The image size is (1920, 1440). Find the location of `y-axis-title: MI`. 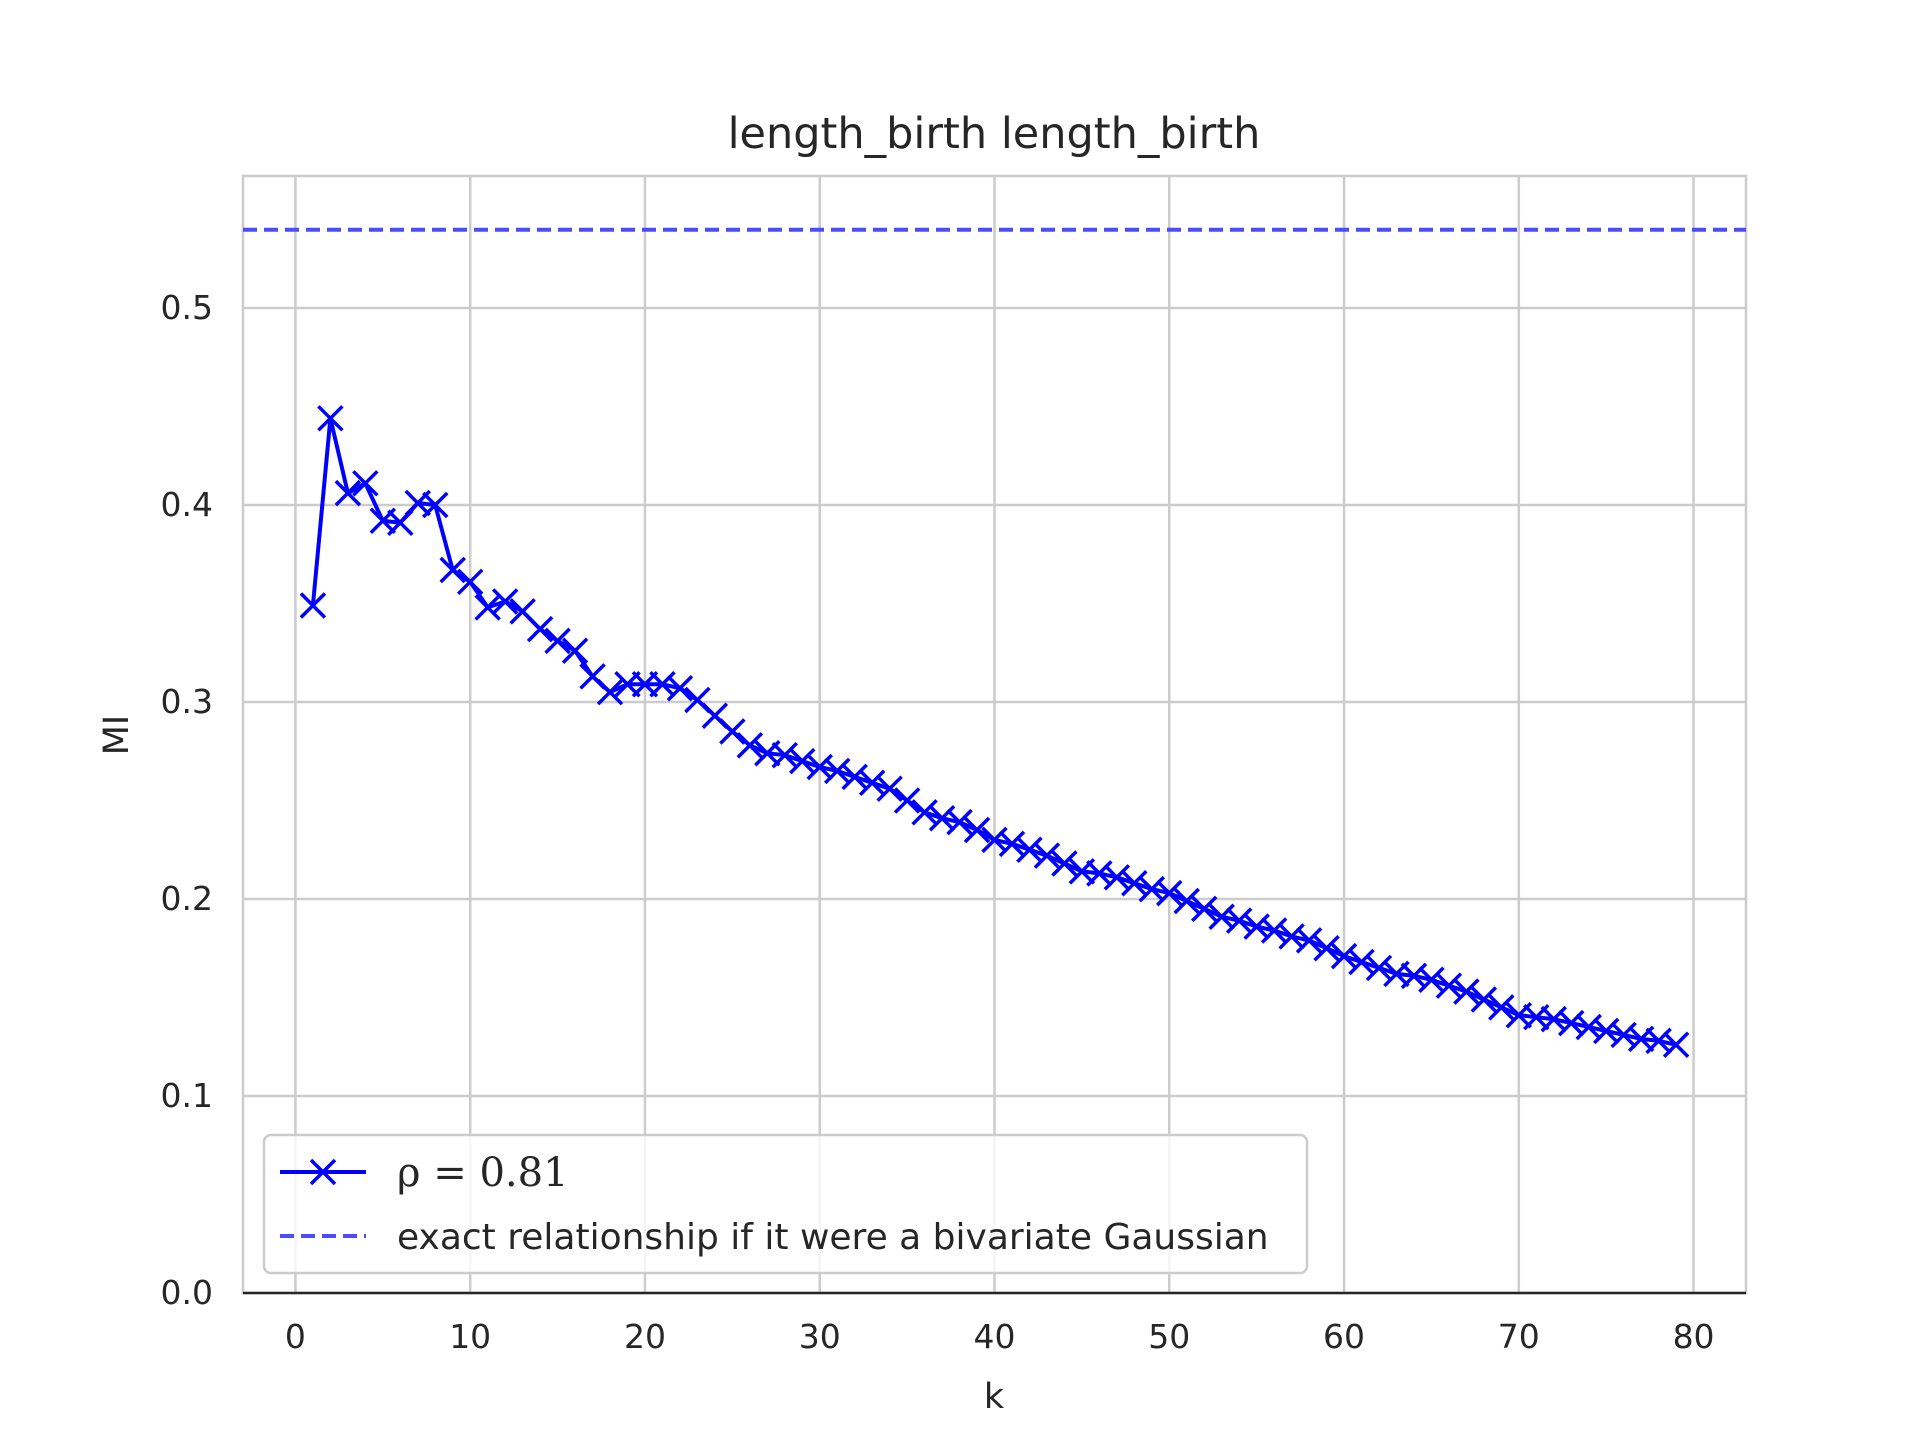

y-axis-title: MI is located at coordinates (117, 735).